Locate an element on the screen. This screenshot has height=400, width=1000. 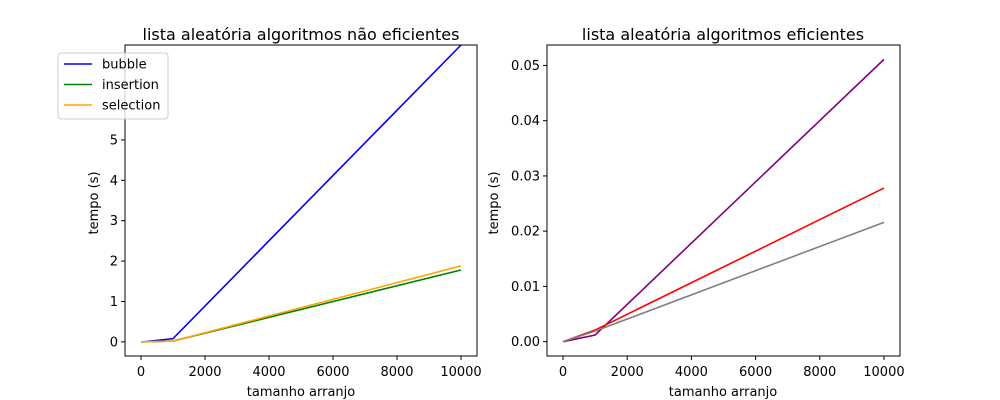
y-tick-label: 0 is located at coordinates (114, 342).